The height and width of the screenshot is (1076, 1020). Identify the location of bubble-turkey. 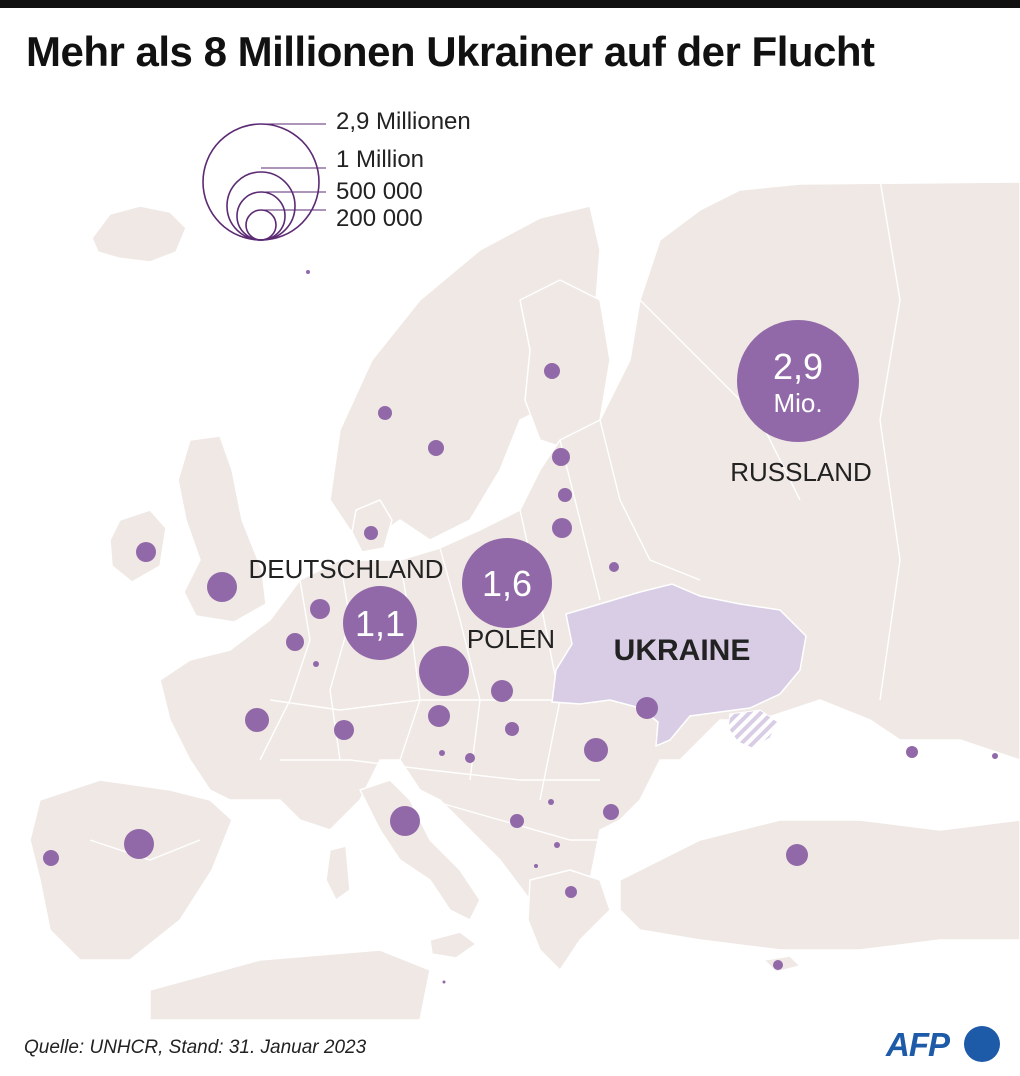
(797, 855).